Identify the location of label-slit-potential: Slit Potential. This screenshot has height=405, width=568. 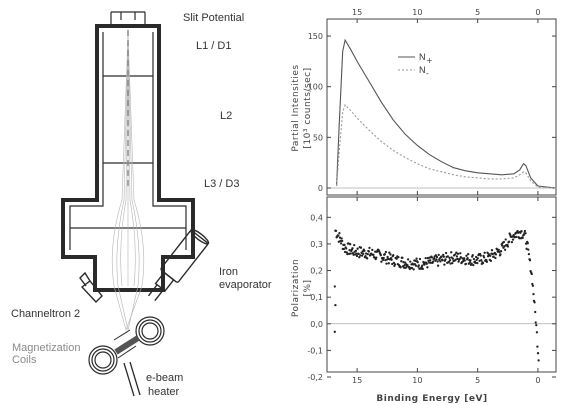
(213, 18).